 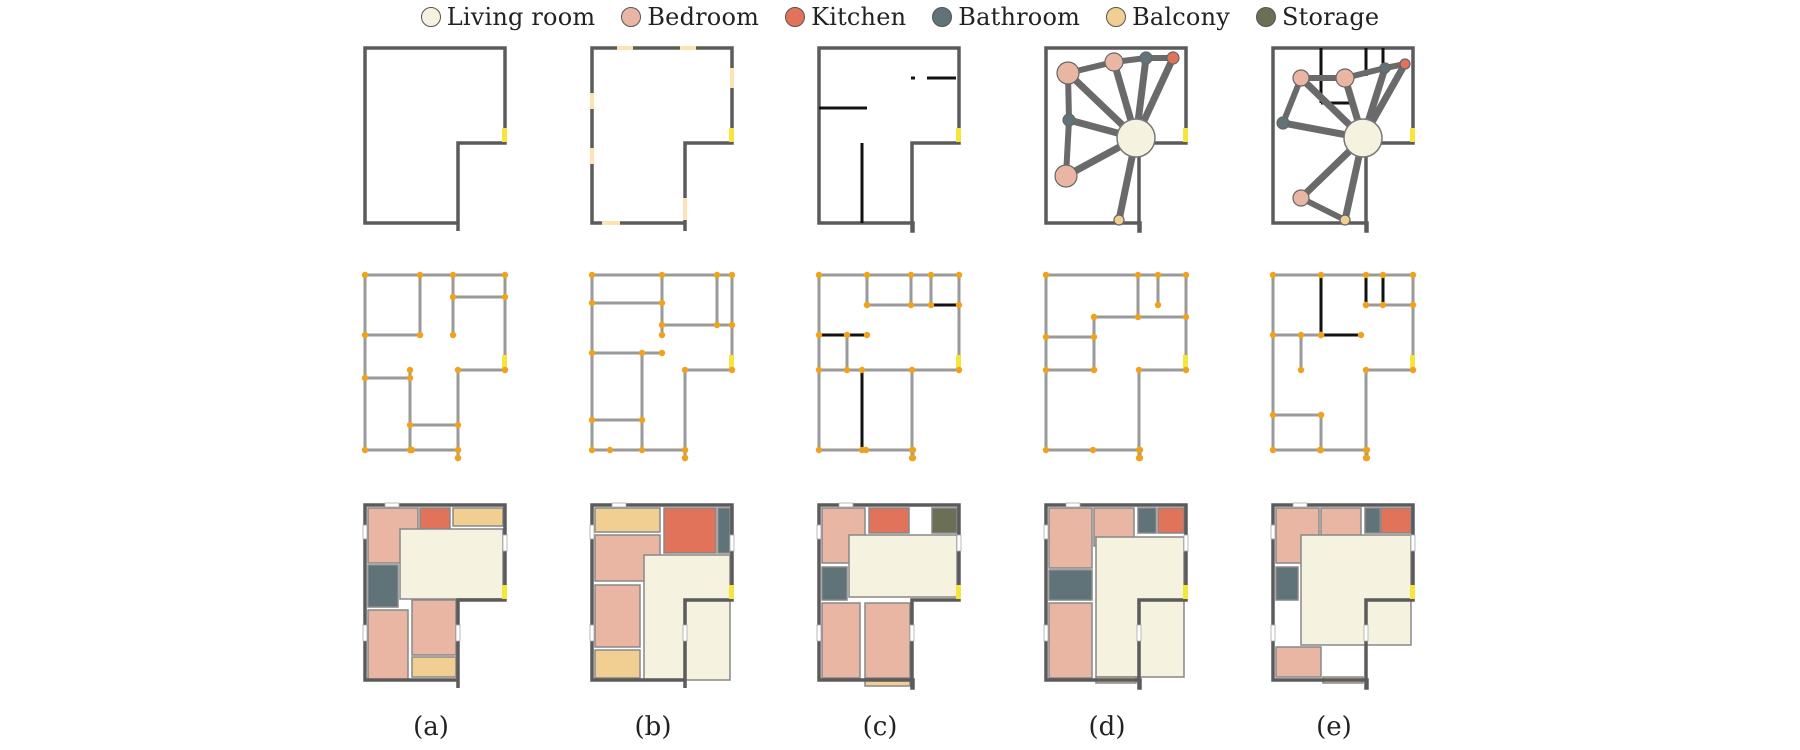 I want to click on room-bed, so click(x=887, y=640).